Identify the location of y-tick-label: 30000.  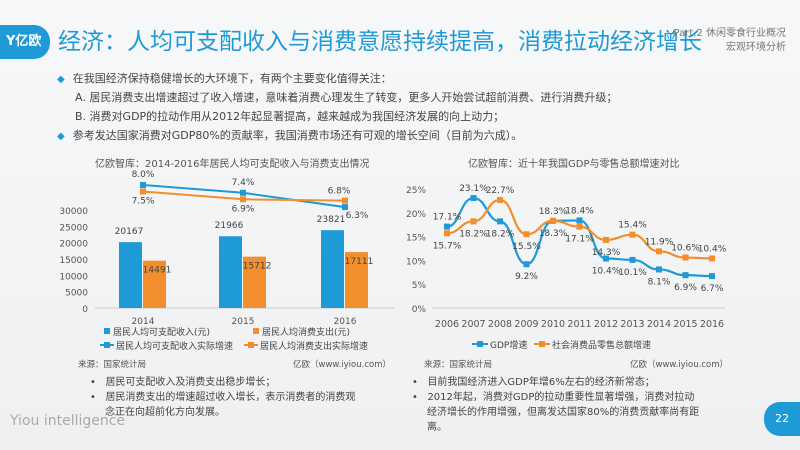
(73, 212).